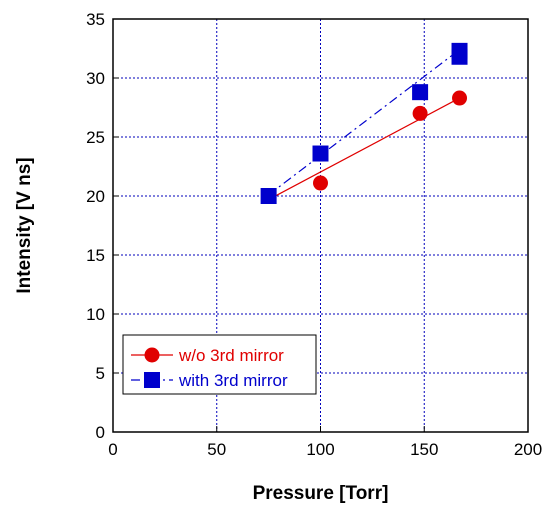 This screenshot has width=553, height=506. I want to click on data-markers, so click(364, 123).